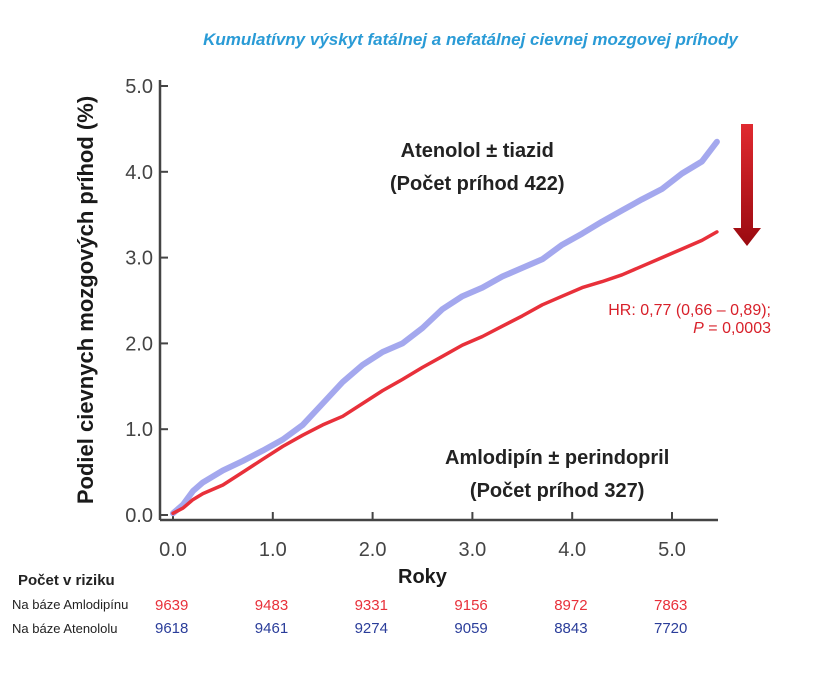 The height and width of the screenshot is (680, 821). Describe the element at coordinates (477, 151) in the screenshot. I see `atenolol-series-name: Atenolol ± tiazid` at that location.